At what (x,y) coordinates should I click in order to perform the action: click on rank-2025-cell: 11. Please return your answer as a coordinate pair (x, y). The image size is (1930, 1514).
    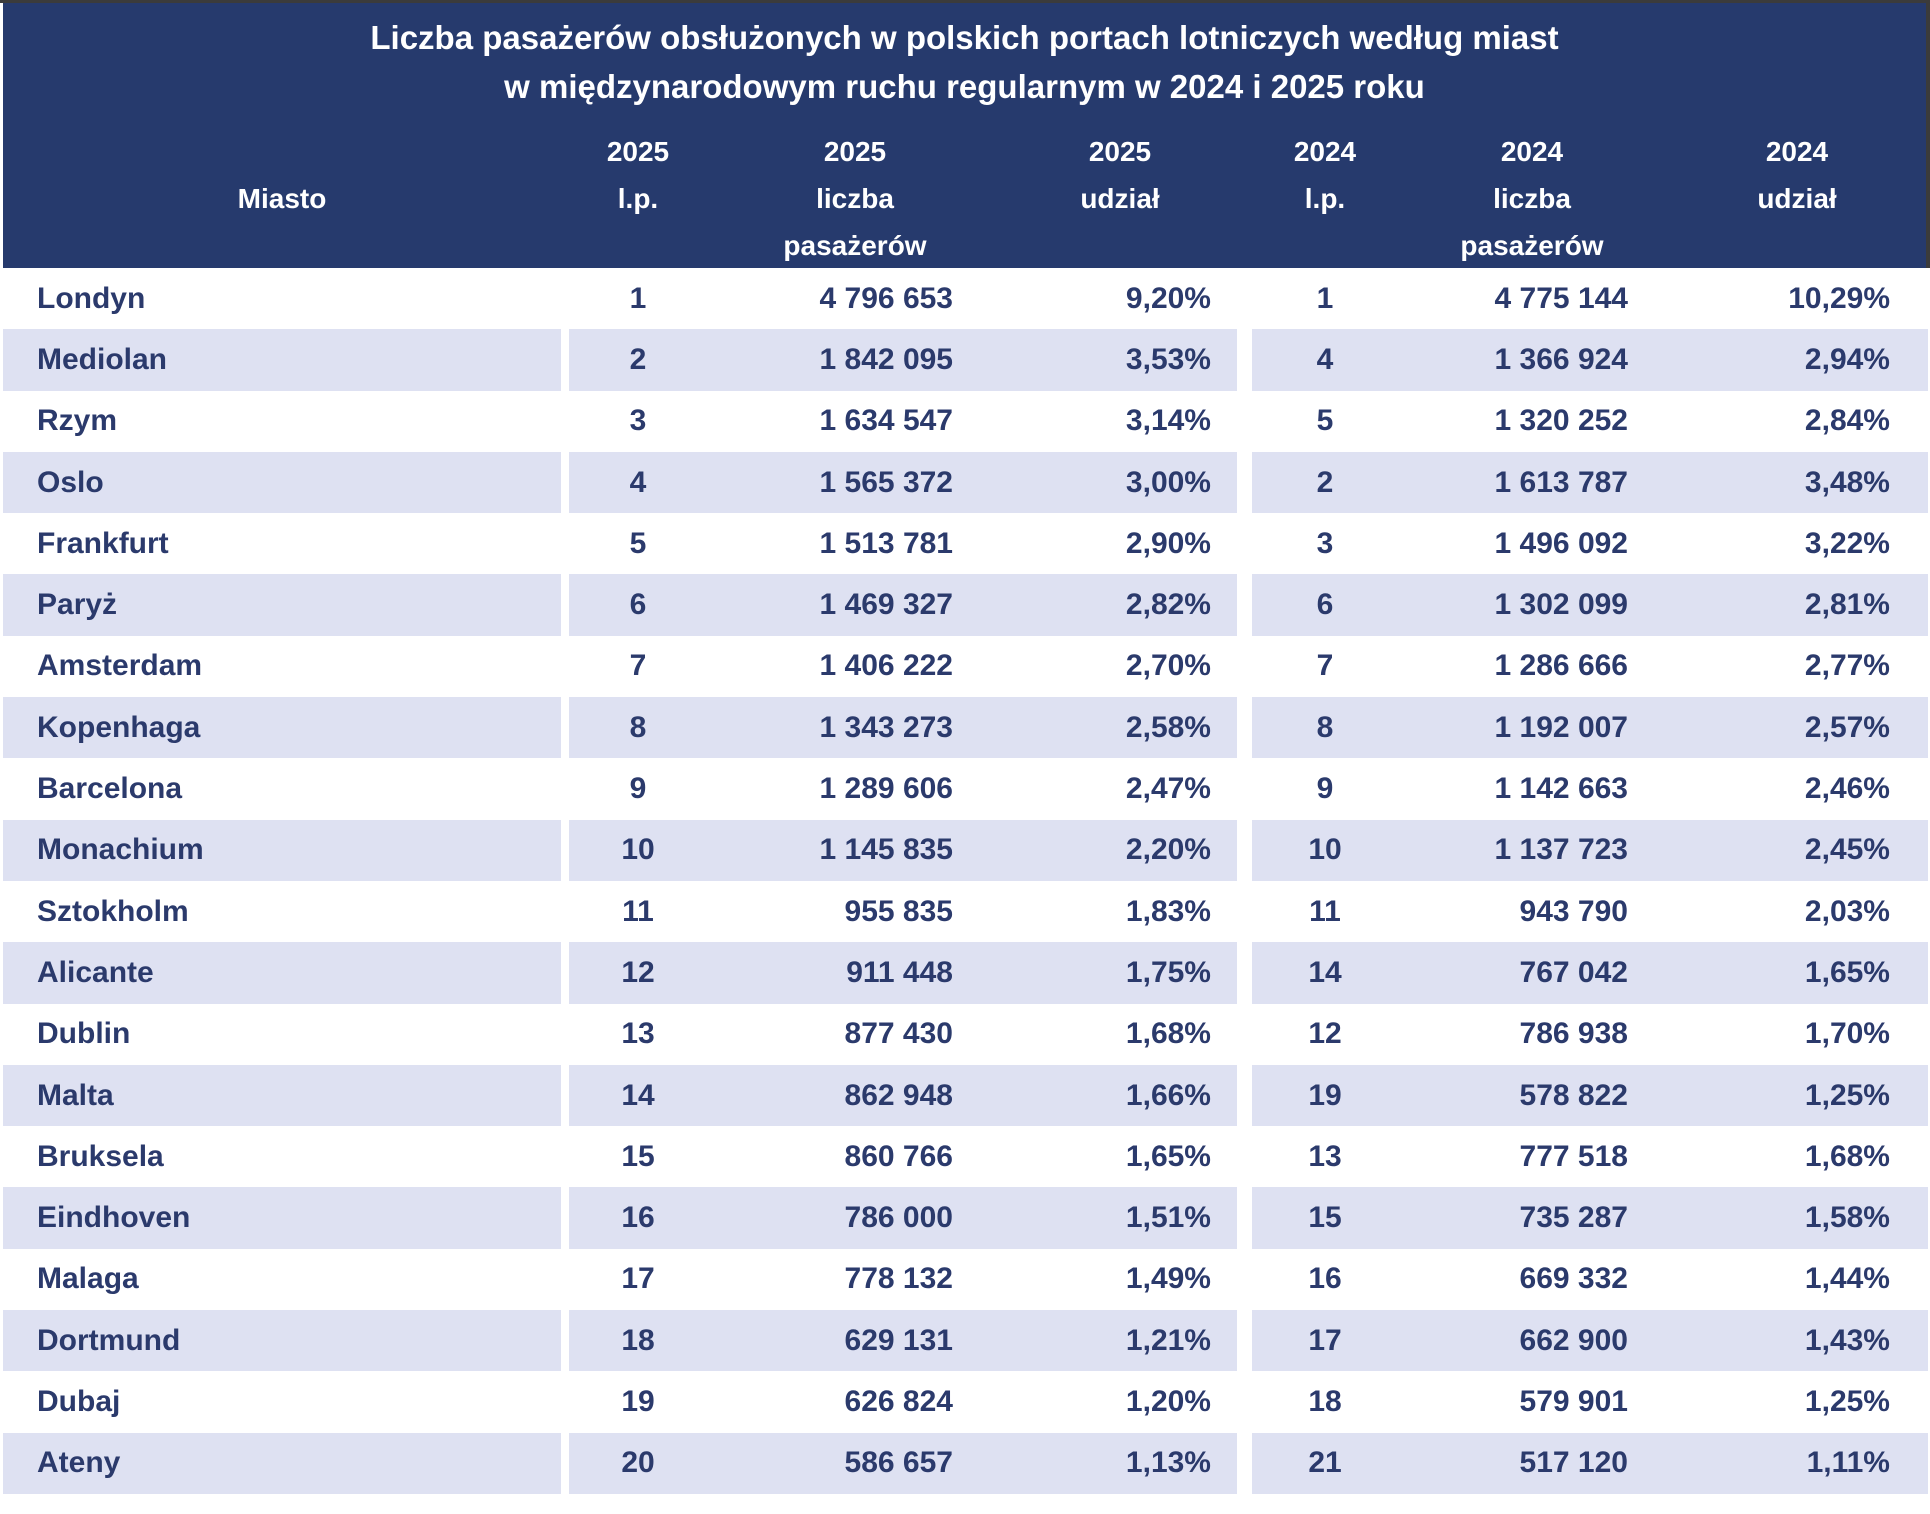
    Looking at the image, I should click on (638, 911).